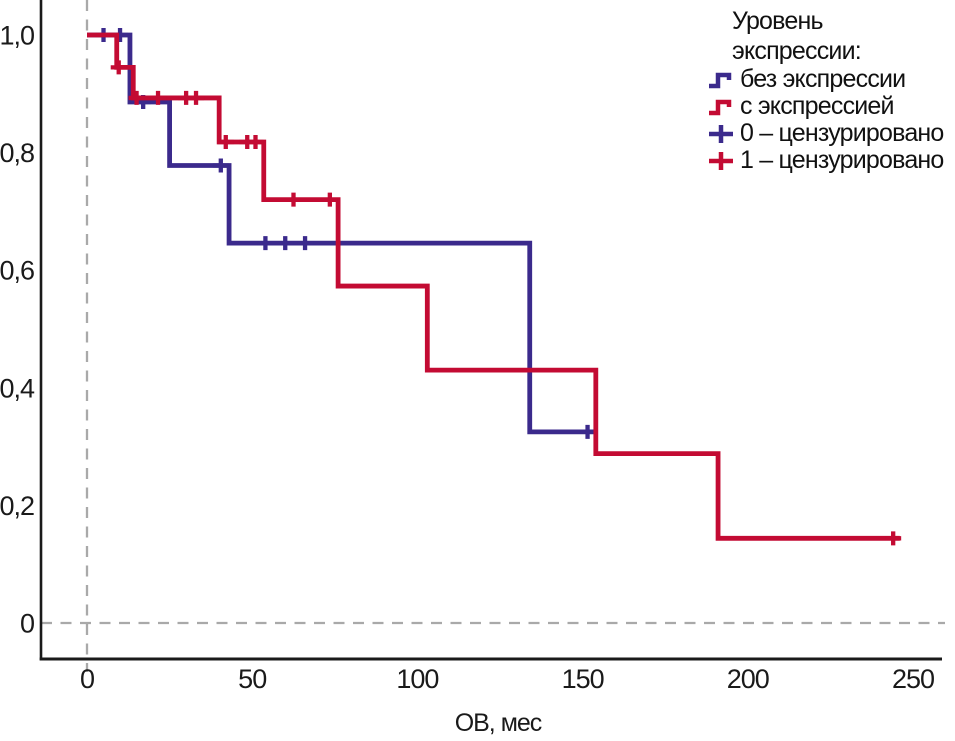  Describe the element at coordinates (842, 160) in the screenshot. I see `legend-item-label: 1 – цензурировано` at that location.